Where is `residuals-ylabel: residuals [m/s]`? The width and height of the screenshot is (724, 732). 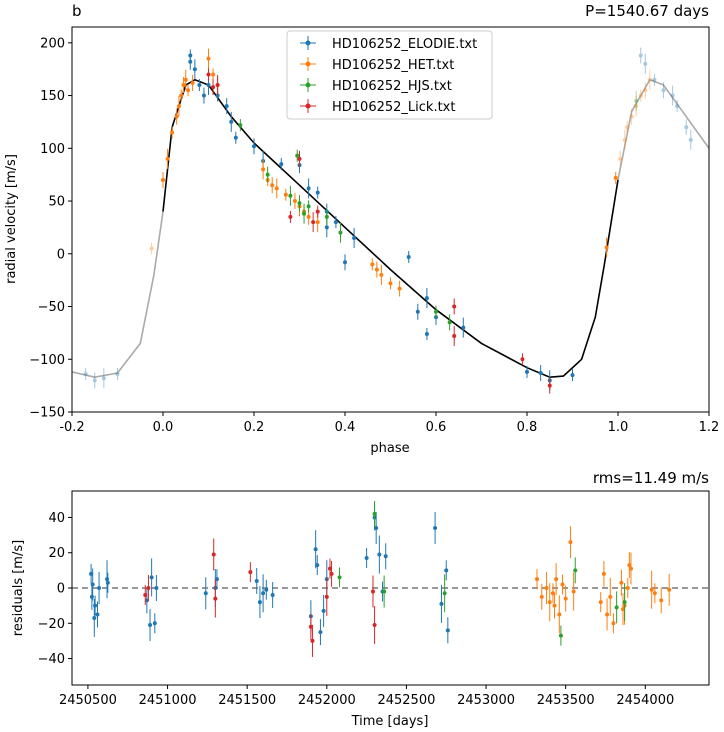
residuals-ylabel: residuals [m/s] is located at coordinates (18, 588).